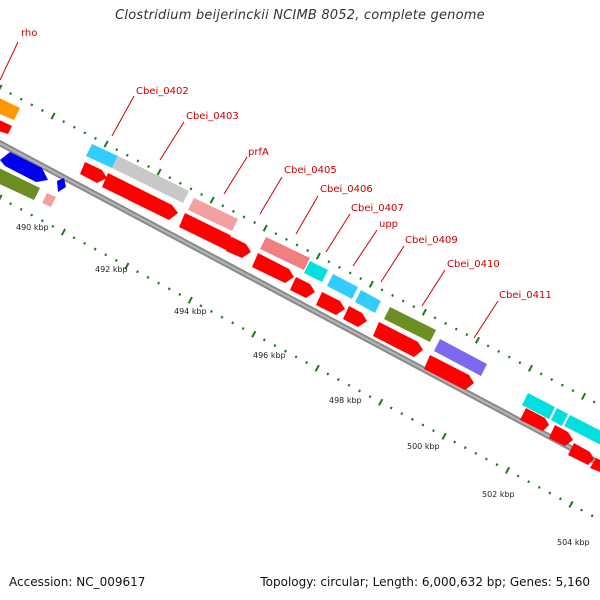  What do you see at coordinates (388, 224) in the screenshot?
I see `gene-label-upp: upp` at bounding box center [388, 224].